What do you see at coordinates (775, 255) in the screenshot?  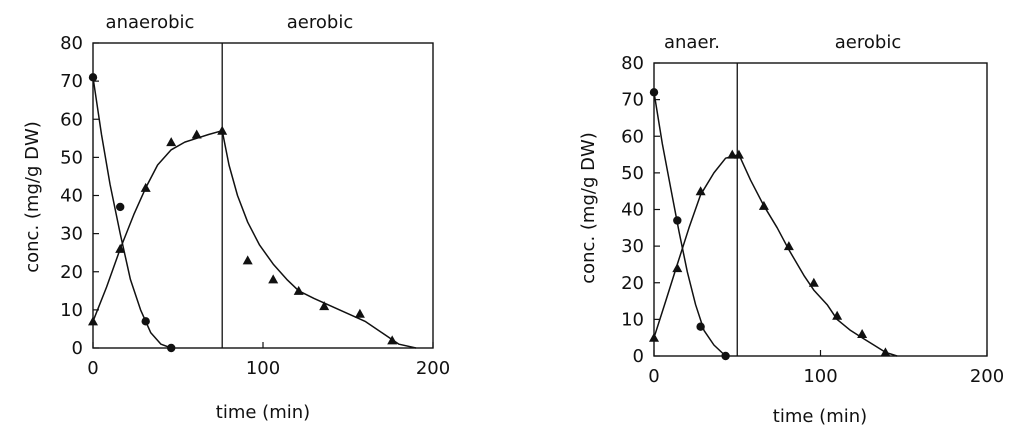 I see `triangle-series-fit-curve` at bounding box center [775, 255].